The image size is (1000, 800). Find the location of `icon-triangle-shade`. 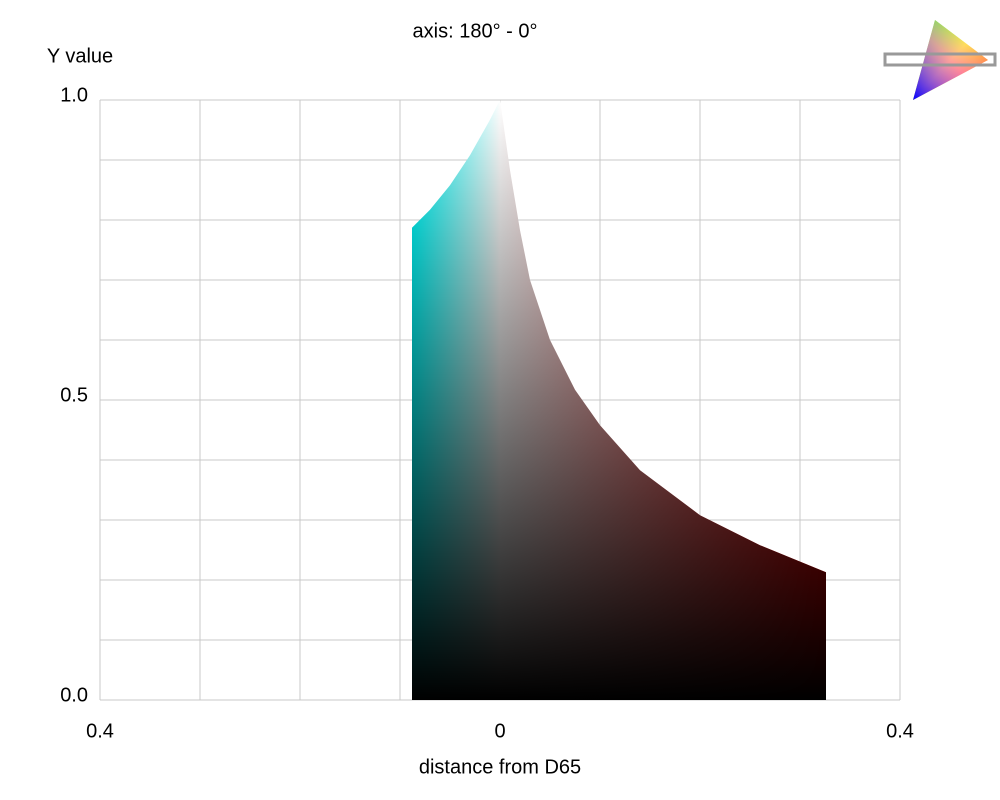

icon-triangle-shade is located at coordinates (950, 60).